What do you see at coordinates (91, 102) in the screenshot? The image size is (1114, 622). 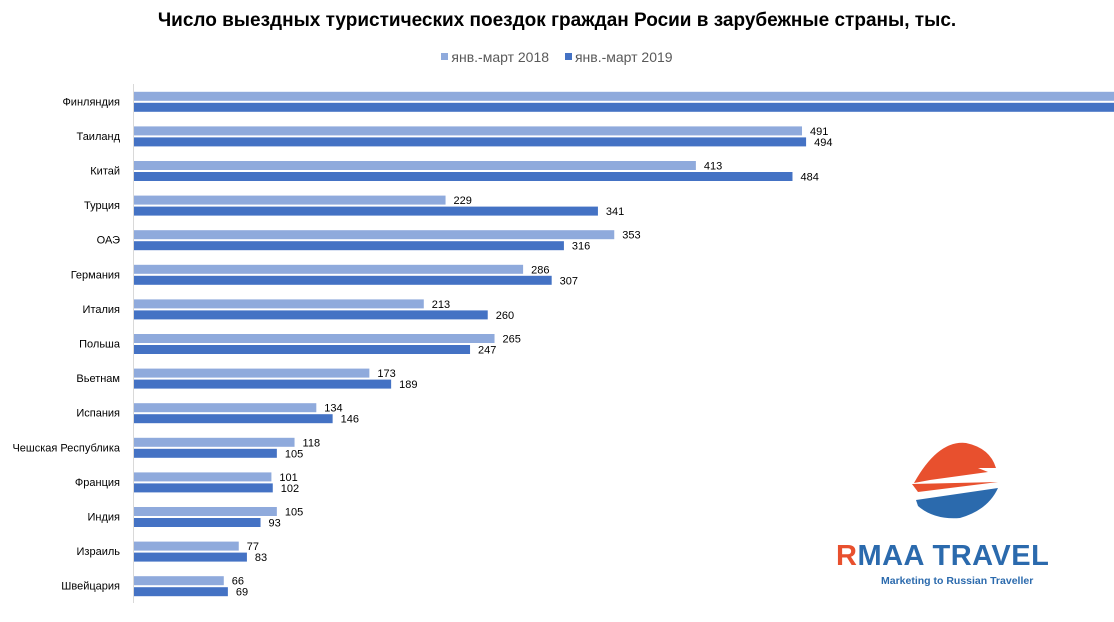 I see `category-label: Финляндия` at bounding box center [91, 102].